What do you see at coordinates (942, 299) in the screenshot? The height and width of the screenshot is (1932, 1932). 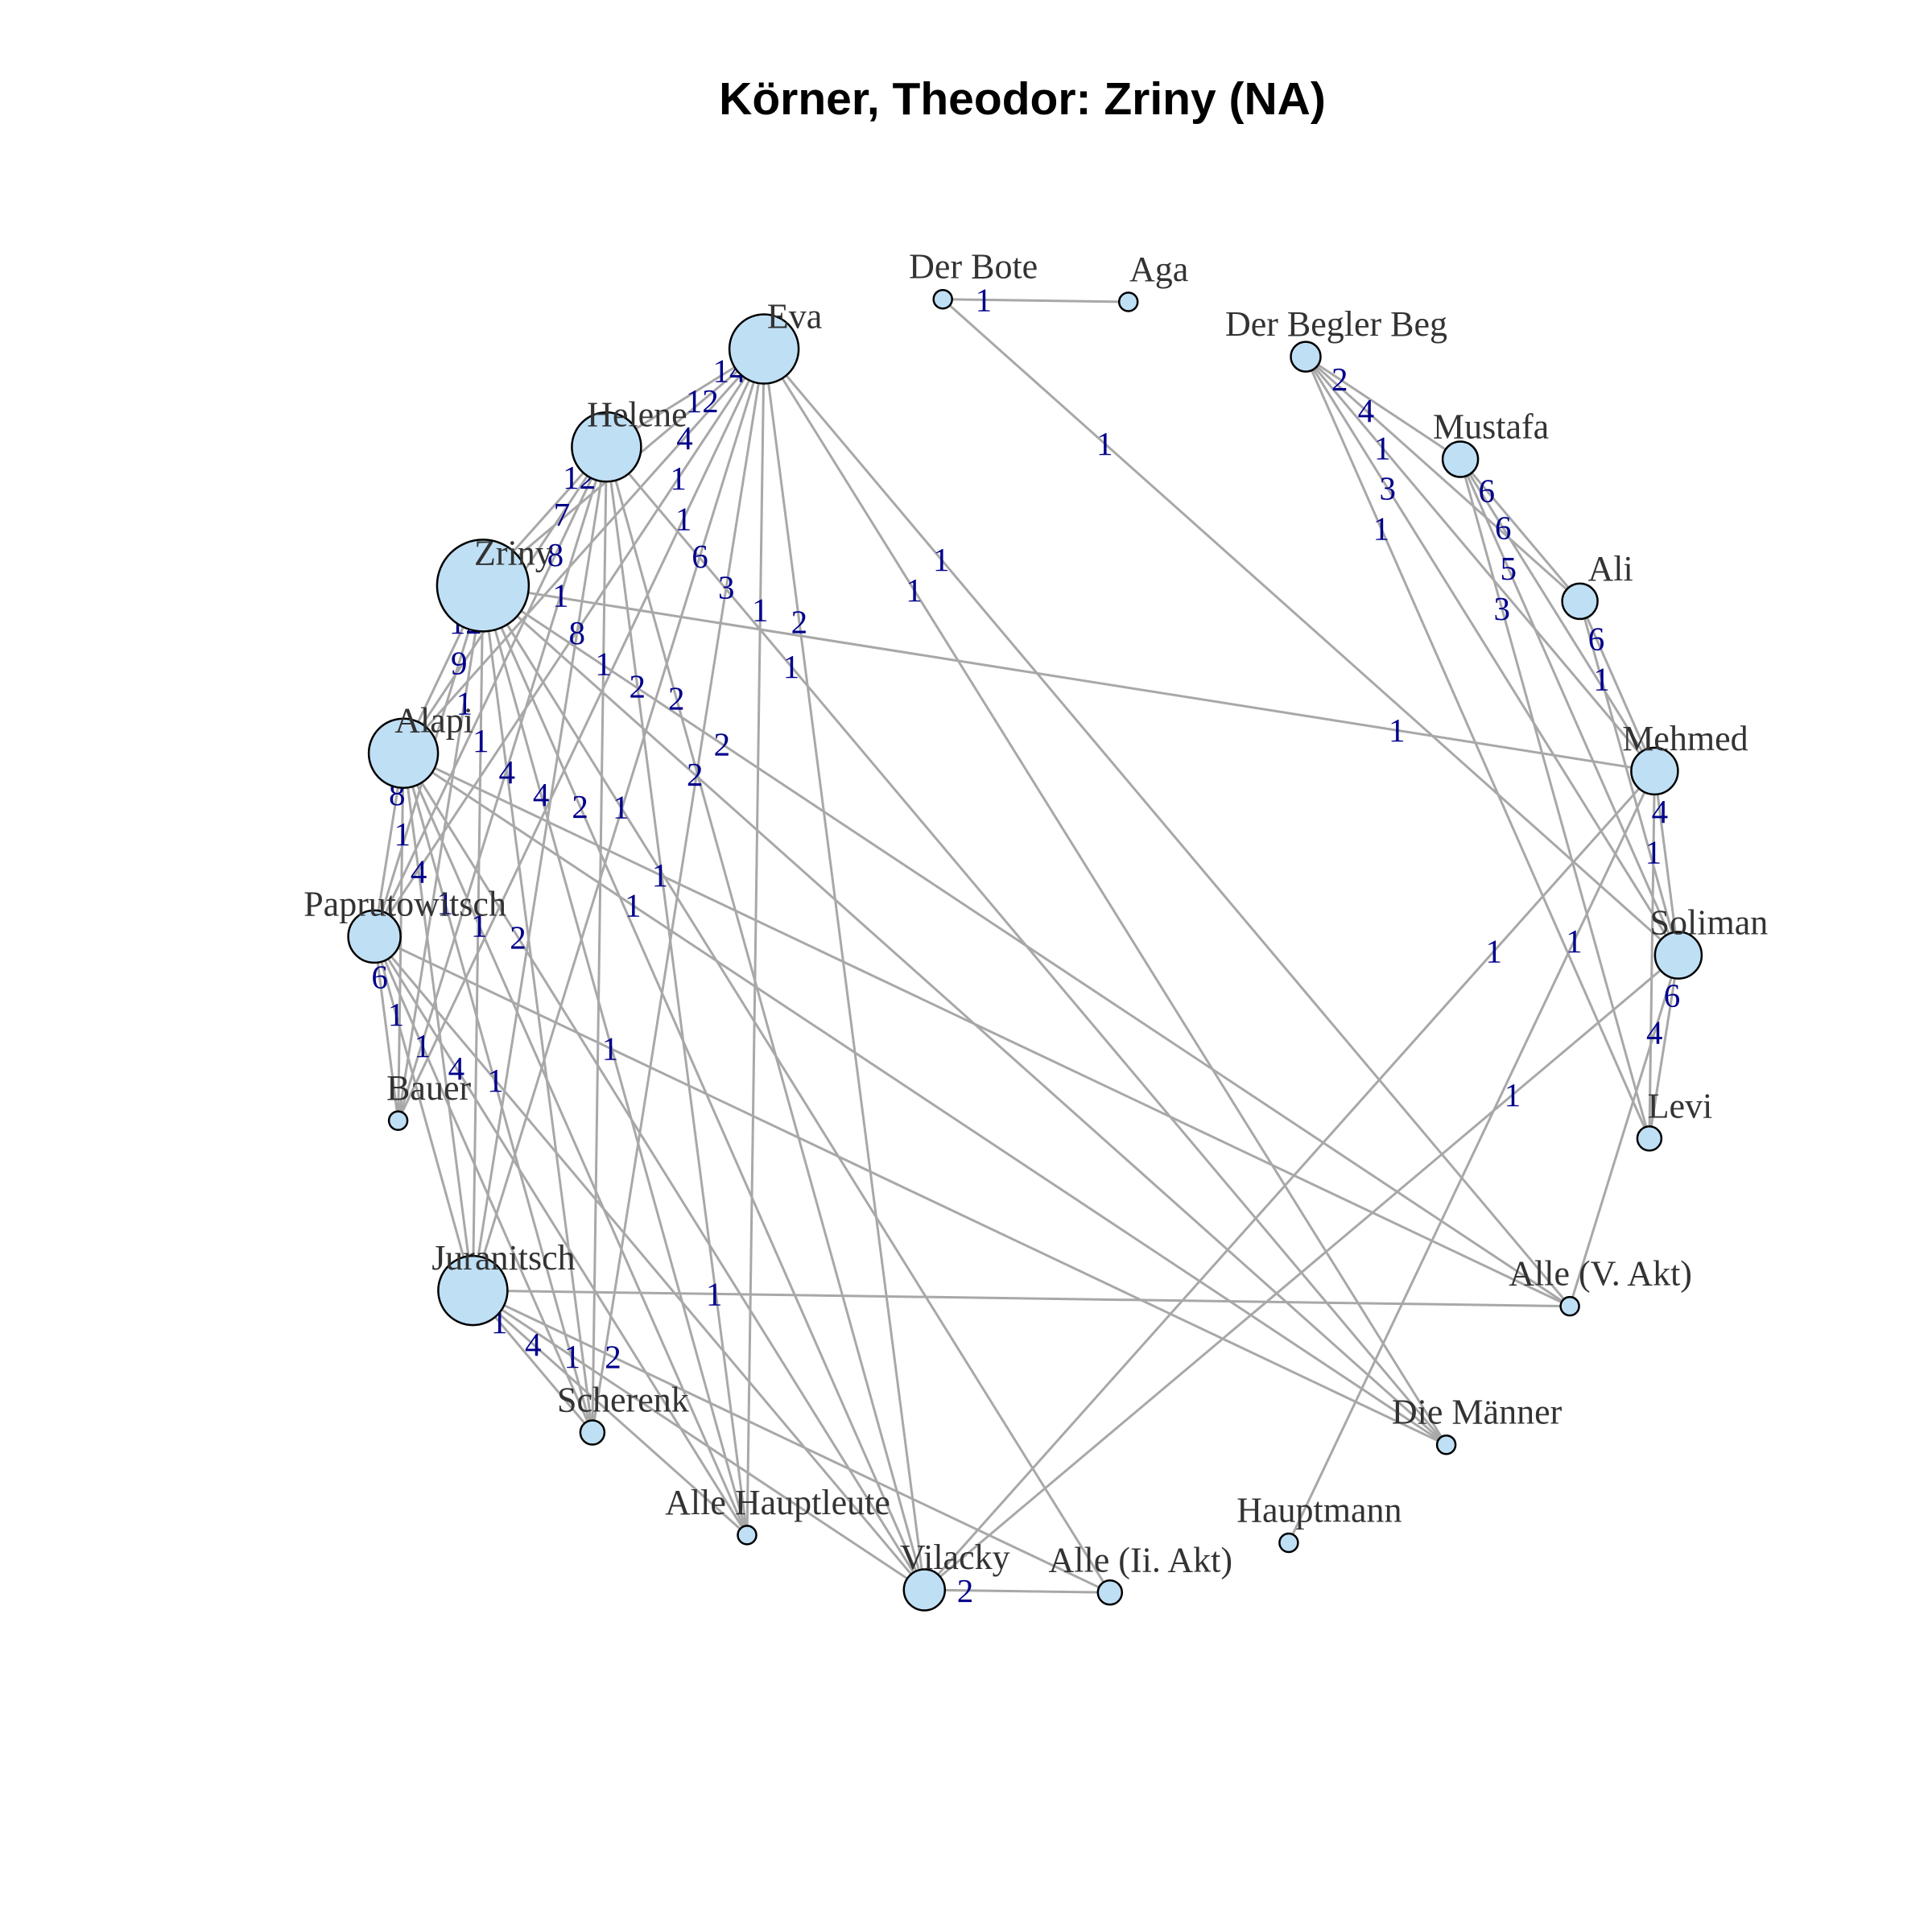 I see `node-bote` at bounding box center [942, 299].